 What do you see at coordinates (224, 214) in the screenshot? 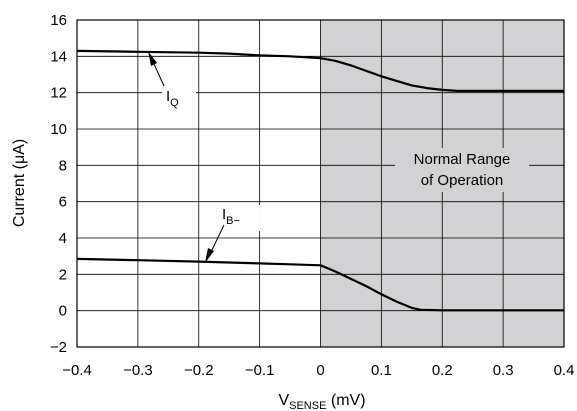
I see `ib-label-main: I` at bounding box center [224, 214].